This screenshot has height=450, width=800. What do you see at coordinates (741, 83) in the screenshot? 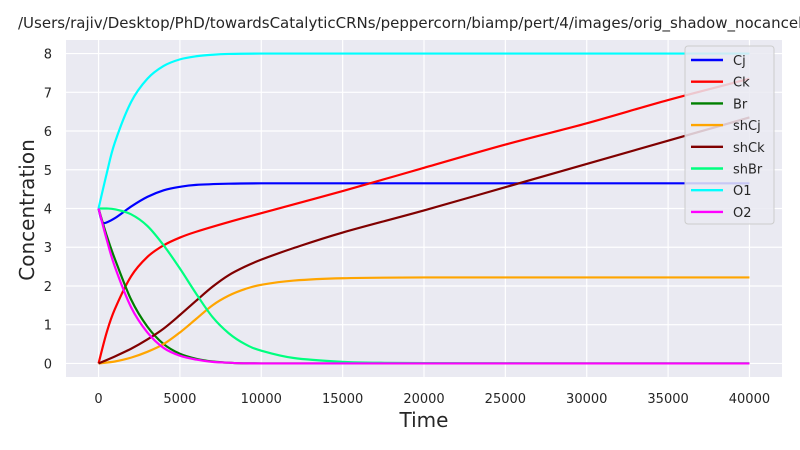
I see `legend-label-ck: Ck` at bounding box center [741, 83].